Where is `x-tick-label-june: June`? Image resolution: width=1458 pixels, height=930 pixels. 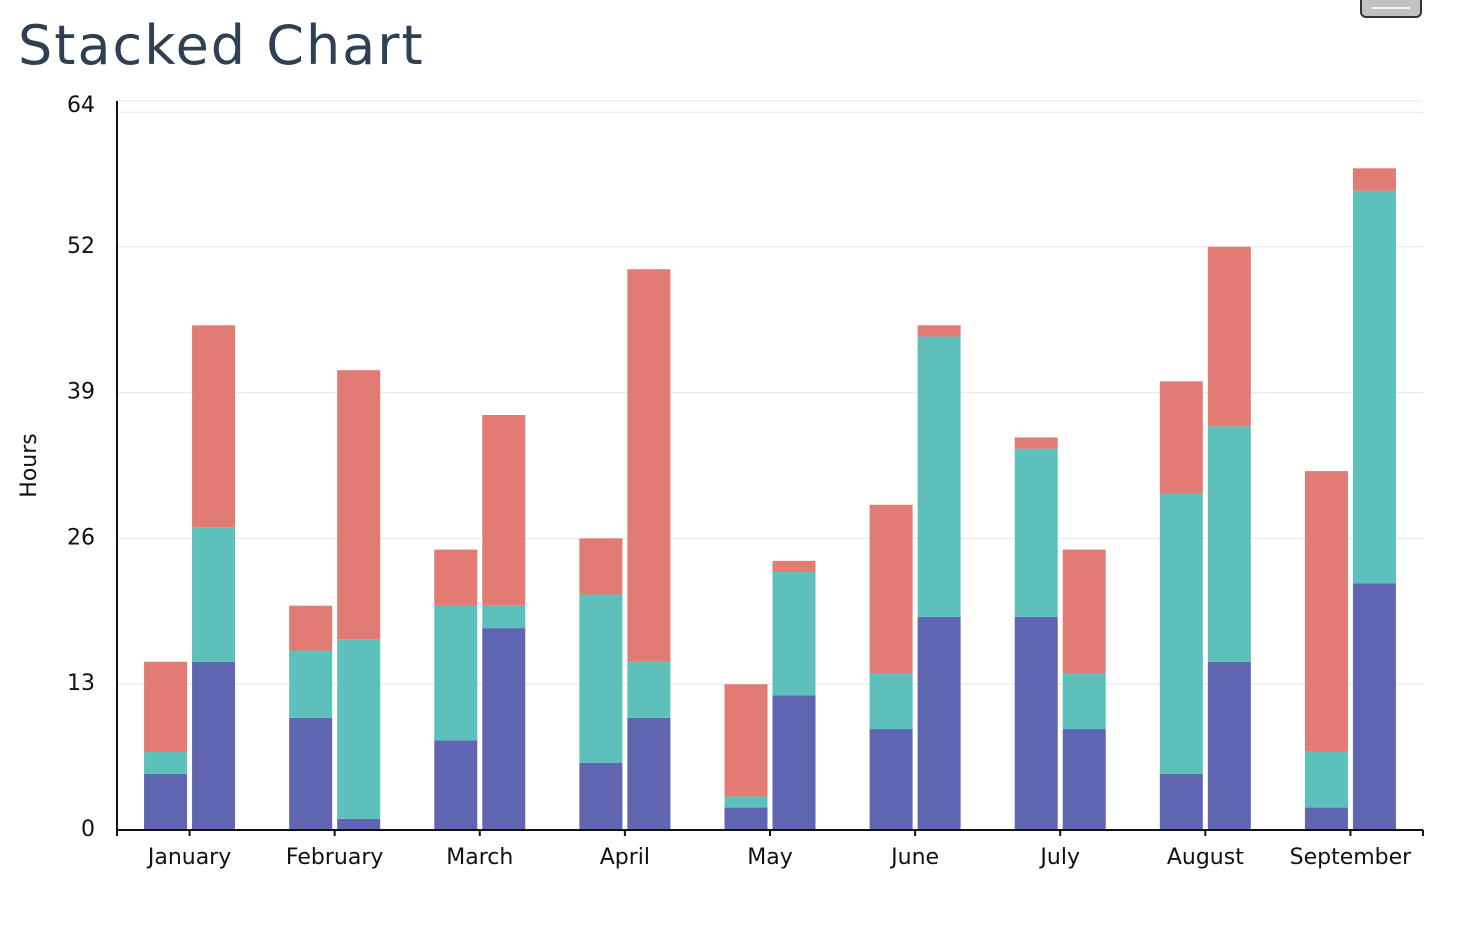
x-tick-label-june: June is located at coordinates (914, 857).